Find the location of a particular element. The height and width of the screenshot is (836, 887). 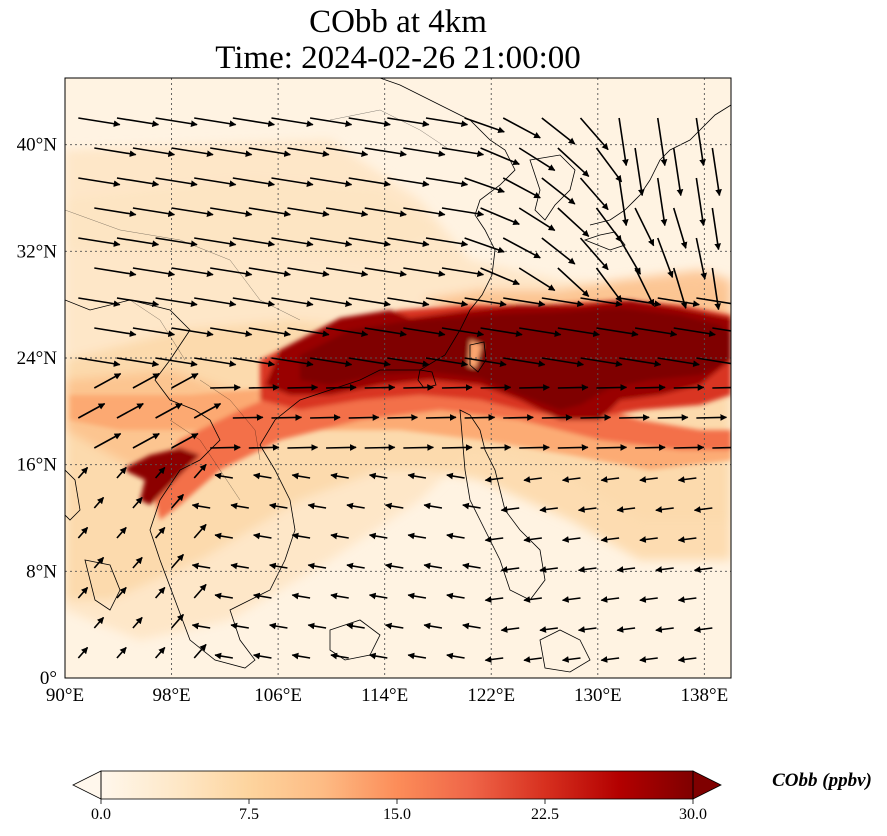

plot-title-line1: CObb at 4km is located at coordinates (398, 22).